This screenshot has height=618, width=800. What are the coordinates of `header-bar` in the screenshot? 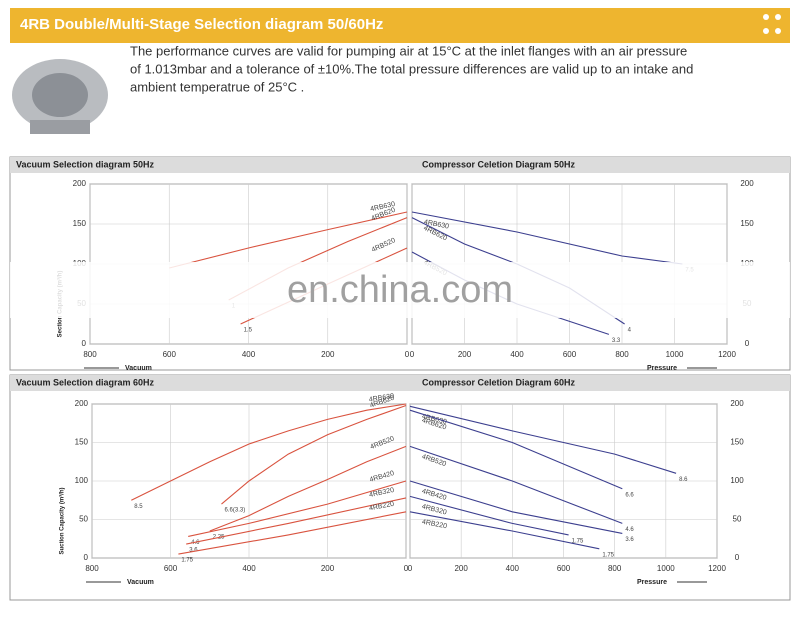 It's located at (400, 25).